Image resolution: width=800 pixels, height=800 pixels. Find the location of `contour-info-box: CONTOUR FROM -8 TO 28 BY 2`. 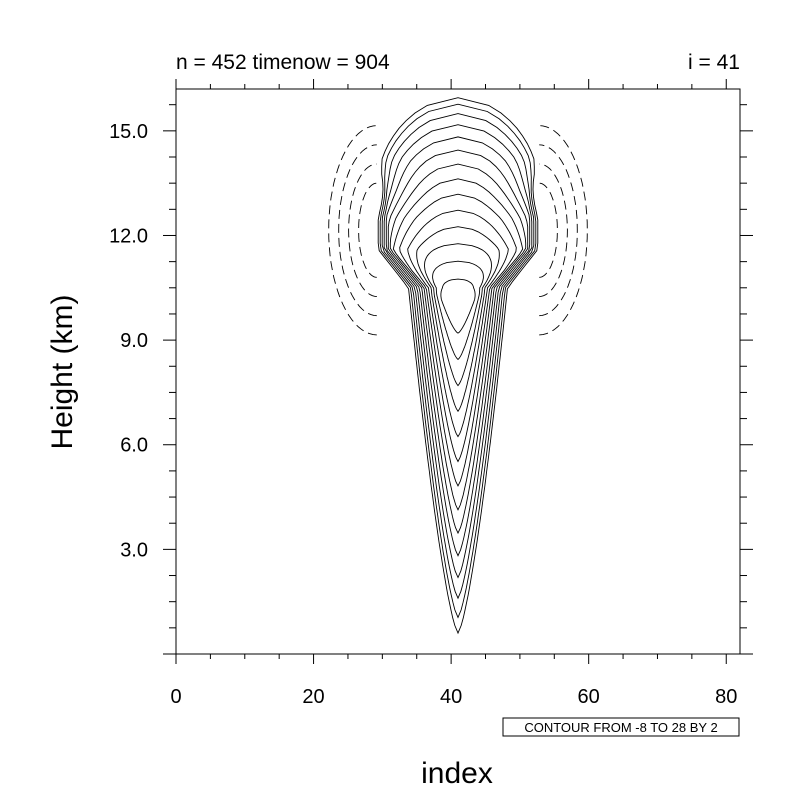

contour-info-box: CONTOUR FROM -8 TO 28 BY 2 is located at coordinates (621, 727).